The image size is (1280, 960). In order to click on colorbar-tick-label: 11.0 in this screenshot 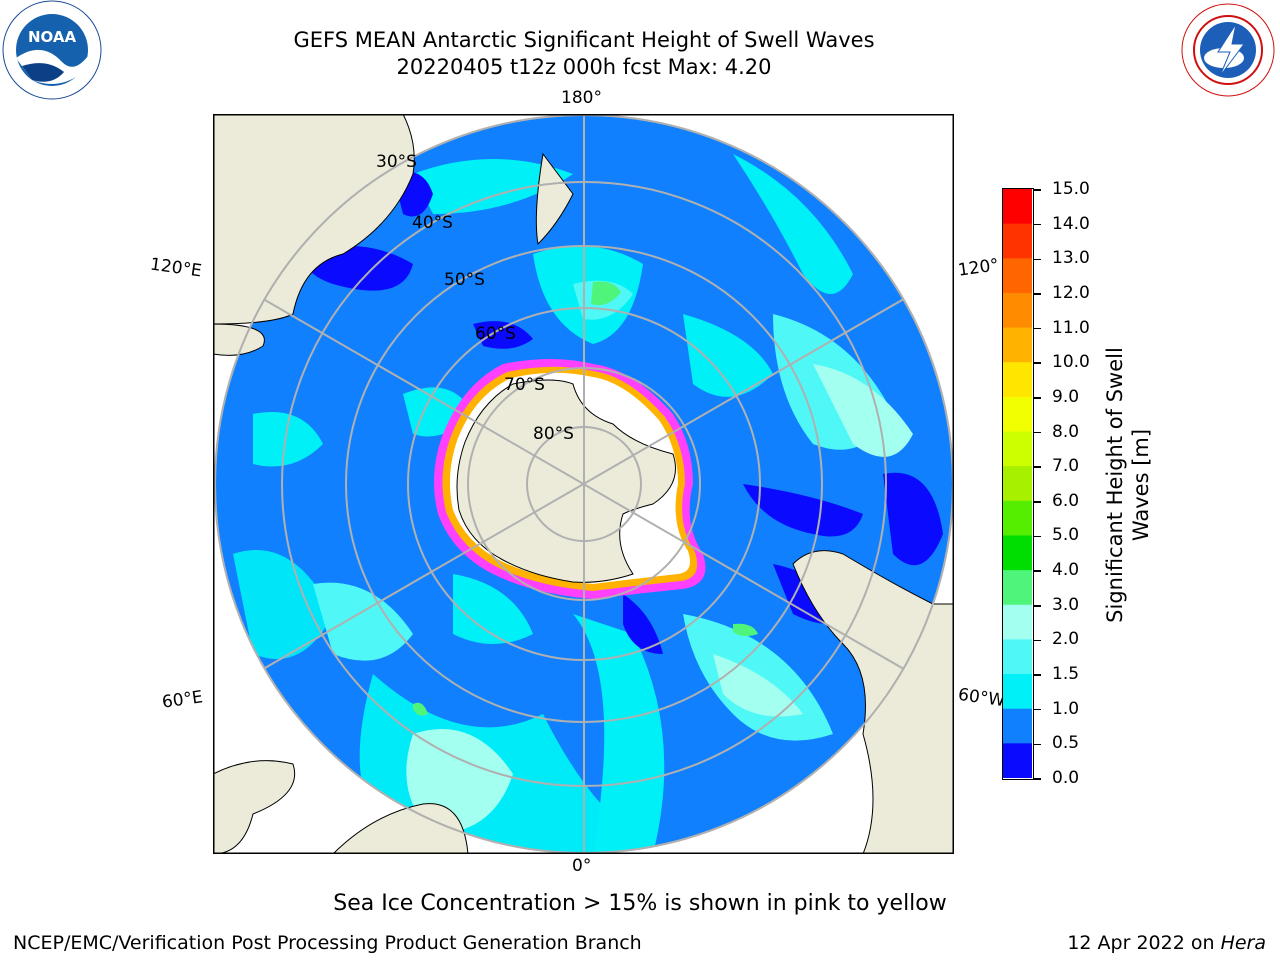, I will do `click(1071, 327)`.